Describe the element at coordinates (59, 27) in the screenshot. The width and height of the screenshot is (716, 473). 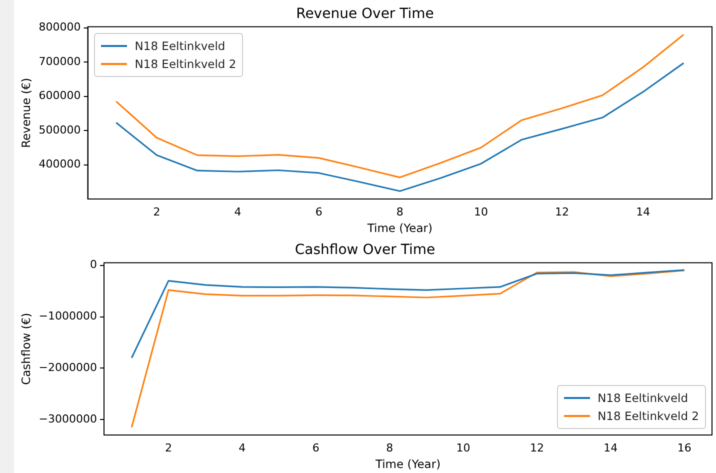
I see `y-tick-label: 800000` at that location.